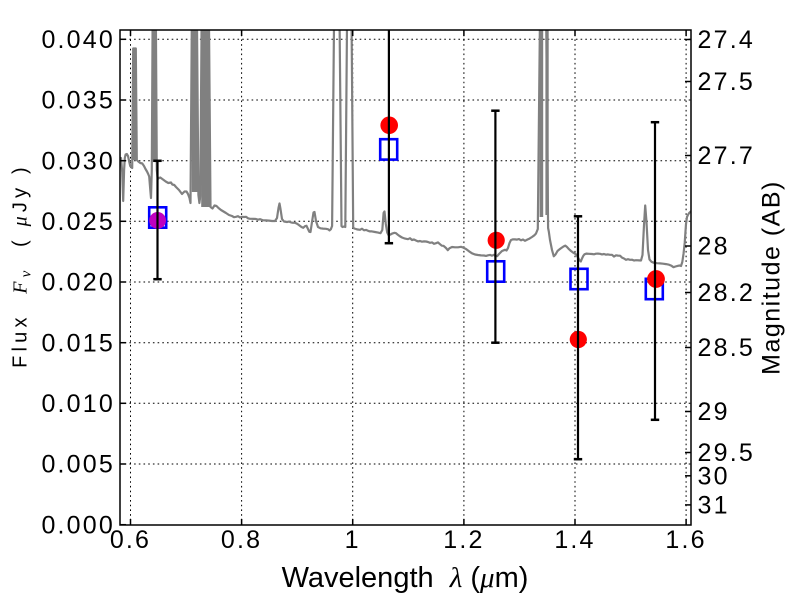 The image size is (800, 605). Describe the element at coordinates (726, 453) in the screenshot. I see `svg-text: 29.5` at that location.